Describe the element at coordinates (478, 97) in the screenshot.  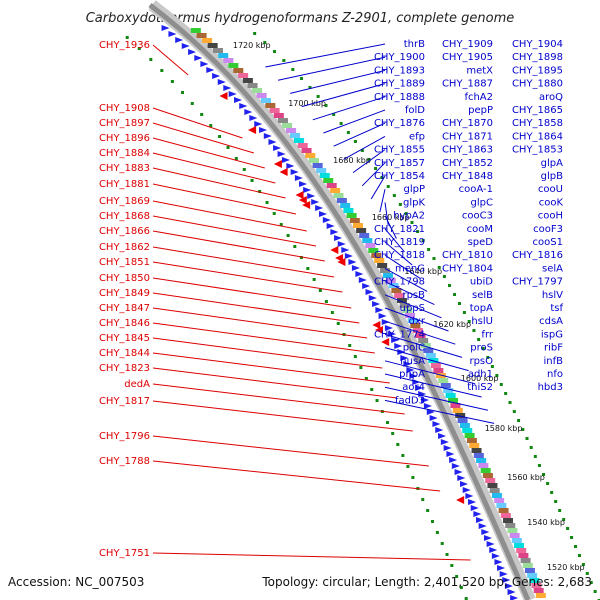
I see `right-gene-label: fchA2` at that location.